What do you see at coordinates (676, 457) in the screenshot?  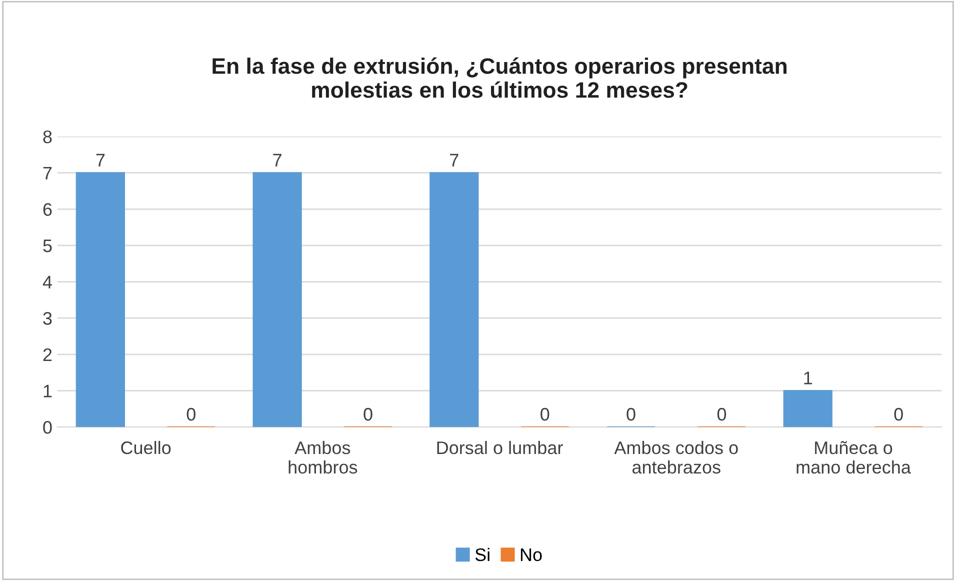 I see `x-tick-label: Ambos codos o antebrazos` at bounding box center [676, 457].